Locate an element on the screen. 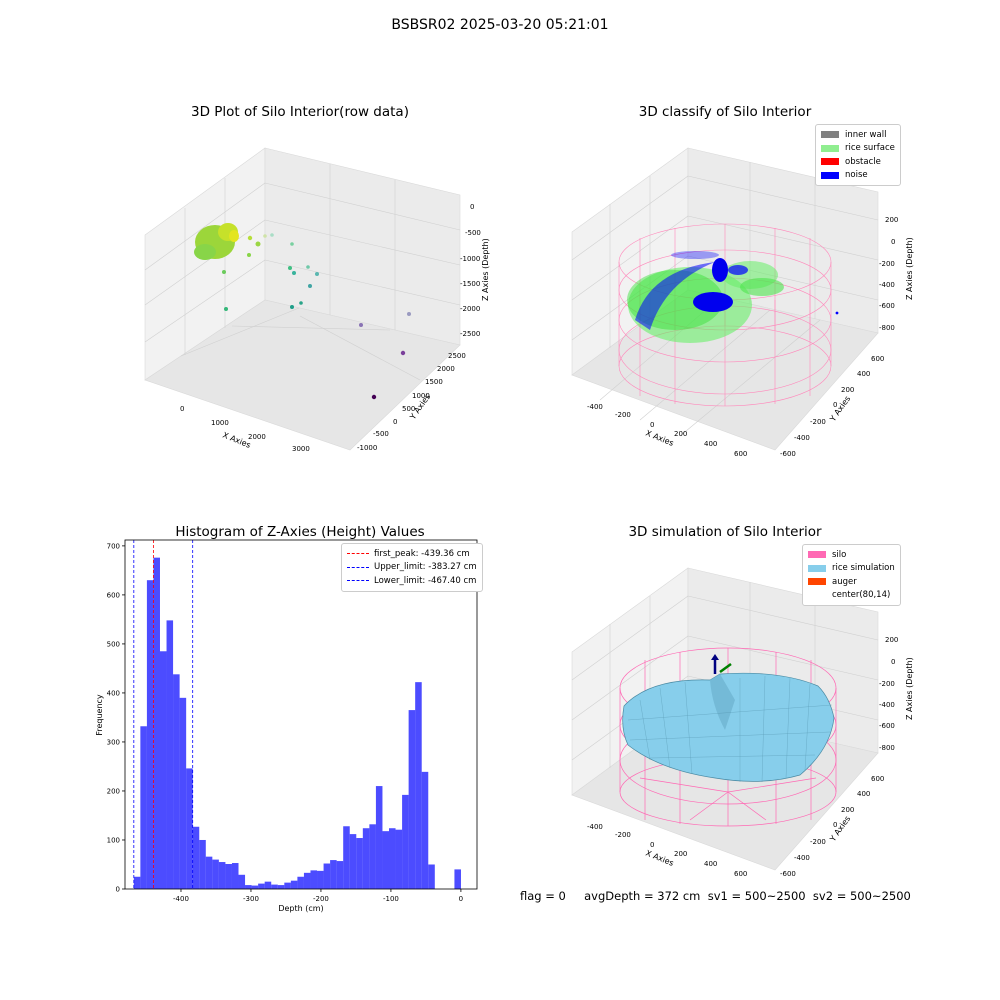  classify-ztick: -400 is located at coordinates (887, 285).